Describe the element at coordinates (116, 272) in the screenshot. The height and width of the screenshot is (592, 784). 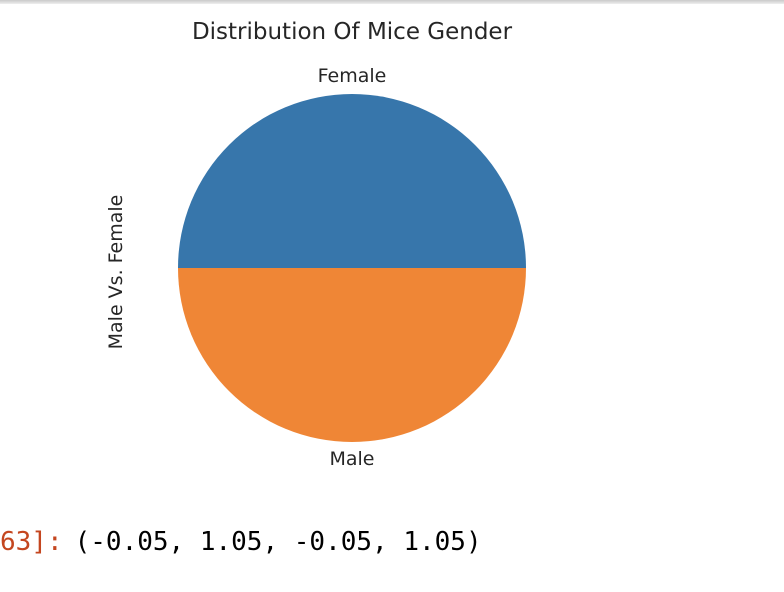
I see `y-axis-label: Male Vs. Female` at that location.